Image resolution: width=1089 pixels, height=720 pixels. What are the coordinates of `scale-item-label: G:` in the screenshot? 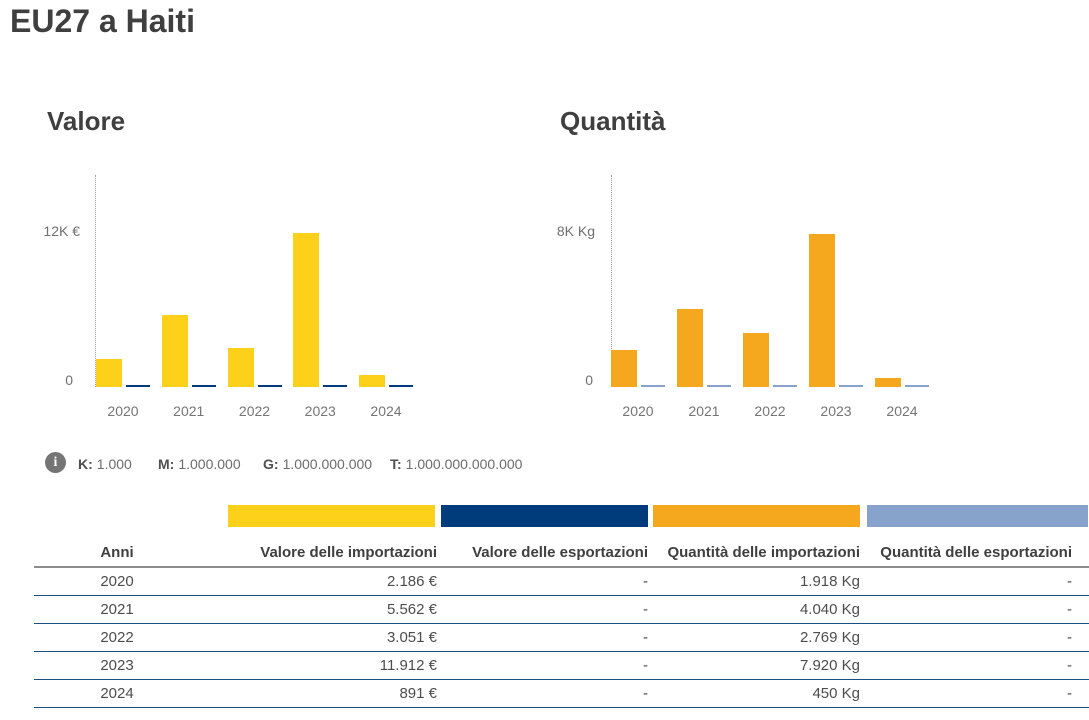 It's located at (271, 464).